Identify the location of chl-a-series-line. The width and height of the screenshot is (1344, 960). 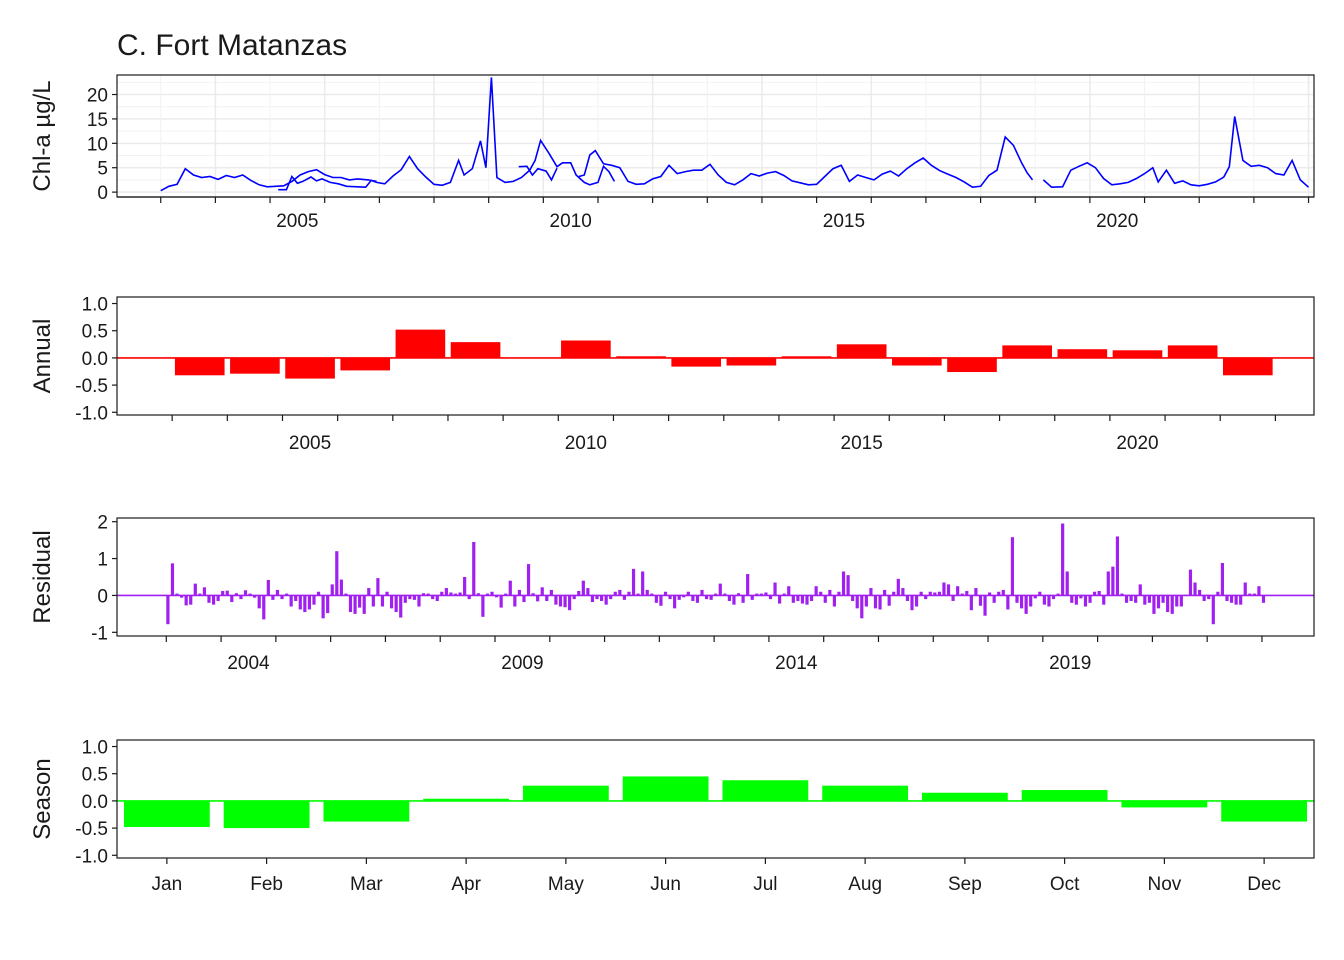
(538, 173).